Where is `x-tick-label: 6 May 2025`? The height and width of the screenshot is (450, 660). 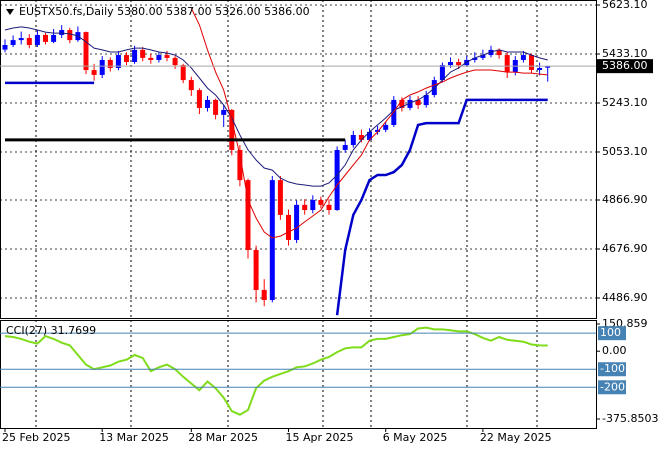 x-tick-label: 6 May 2025 is located at coordinates (415, 437).